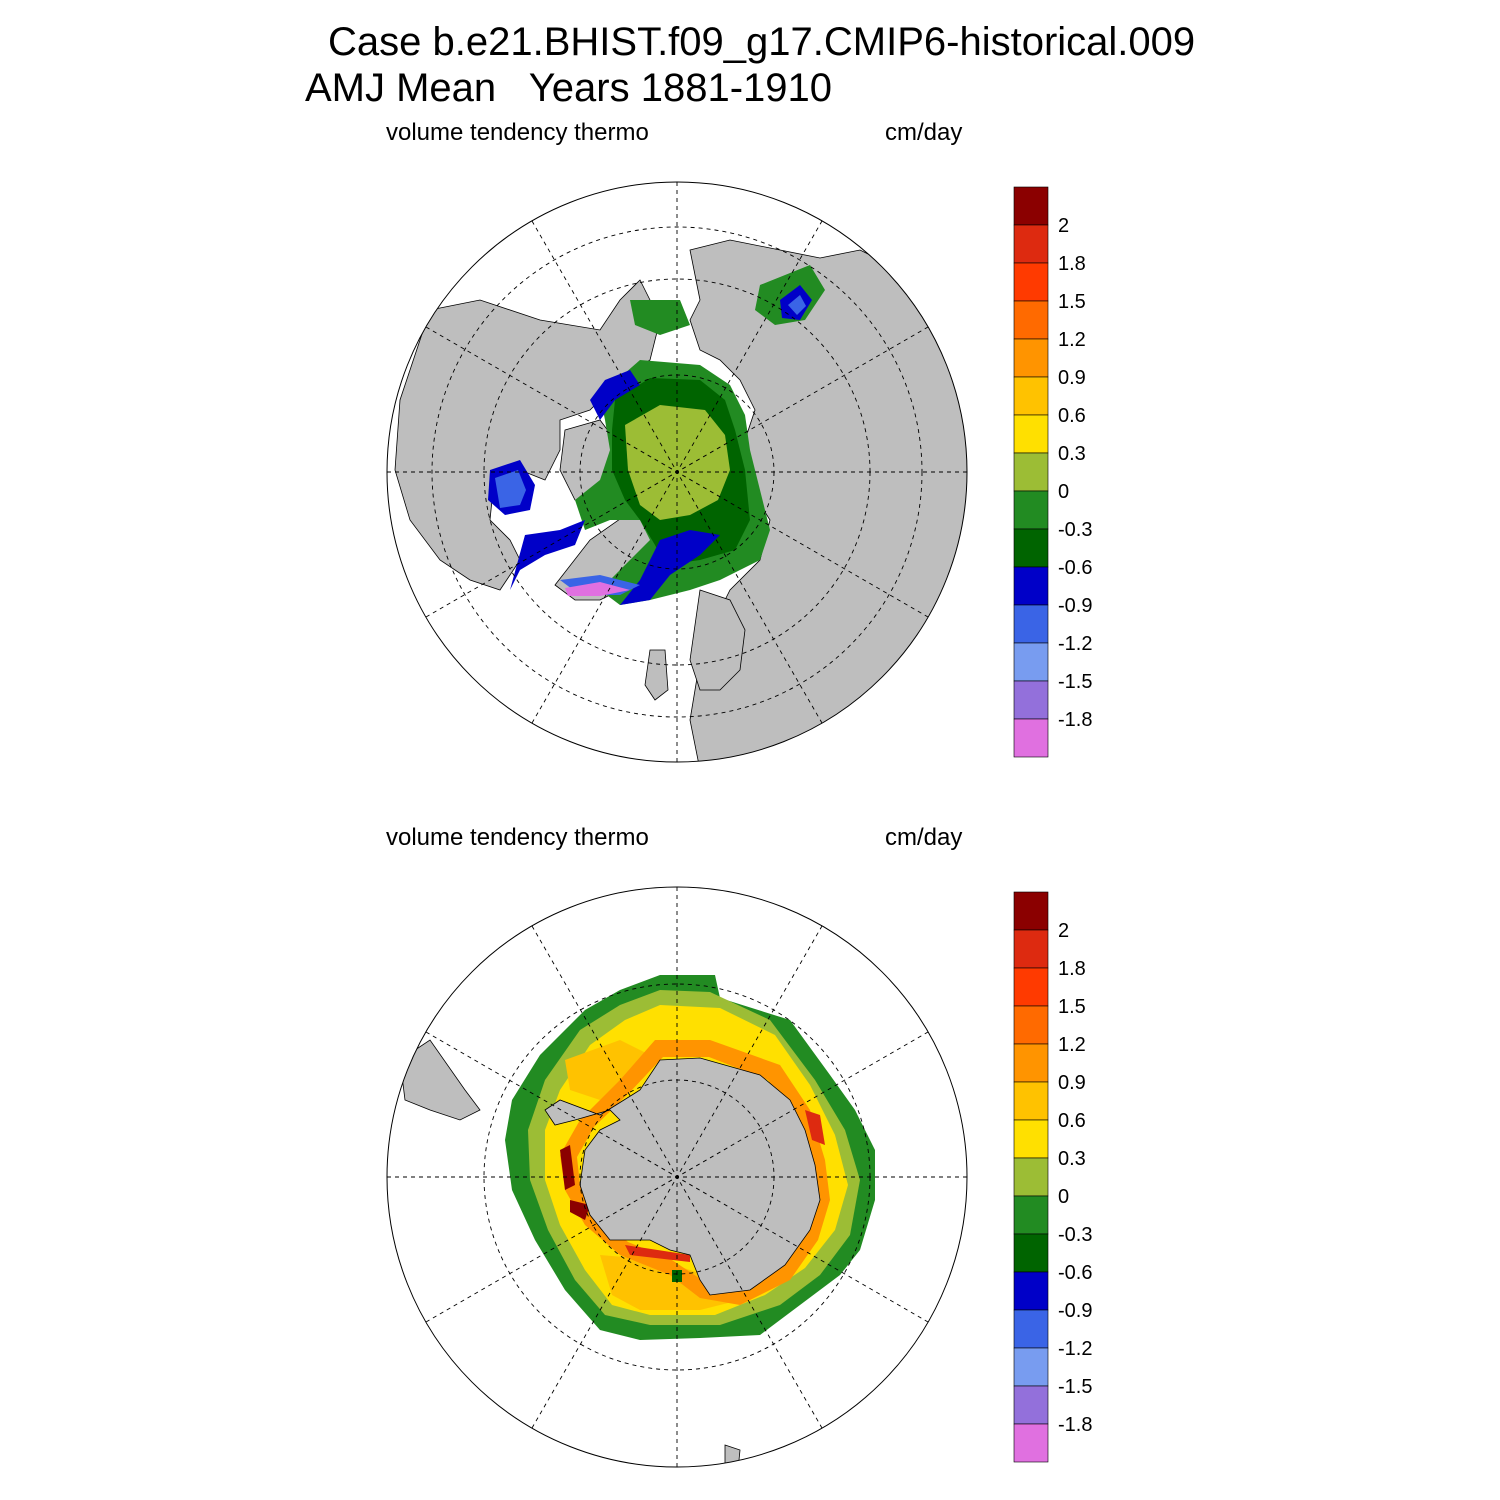  I want to click on north-colorbar-label-7: 0, so click(1063, 492).